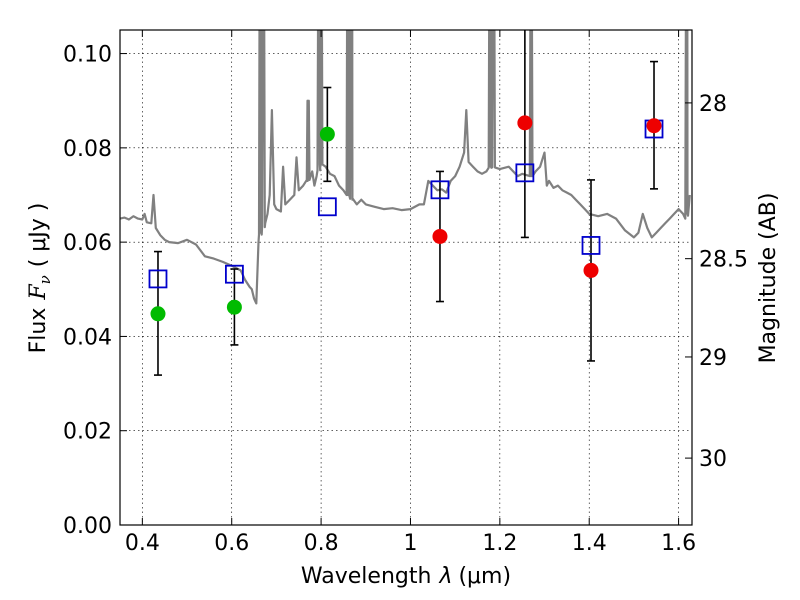  What do you see at coordinates (678, 543) in the screenshot?
I see `x-tick-label: 1.6` at bounding box center [678, 543].